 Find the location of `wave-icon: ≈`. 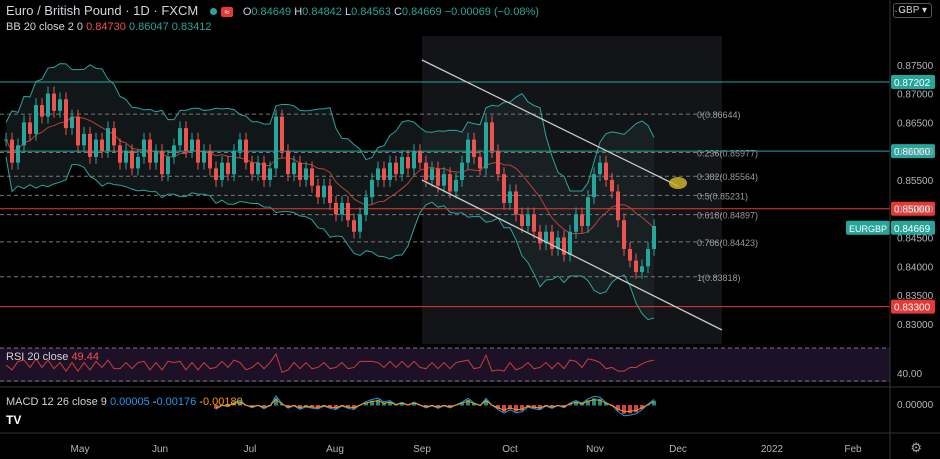

wave-icon: ≈ is located at coordinates (227, 12).